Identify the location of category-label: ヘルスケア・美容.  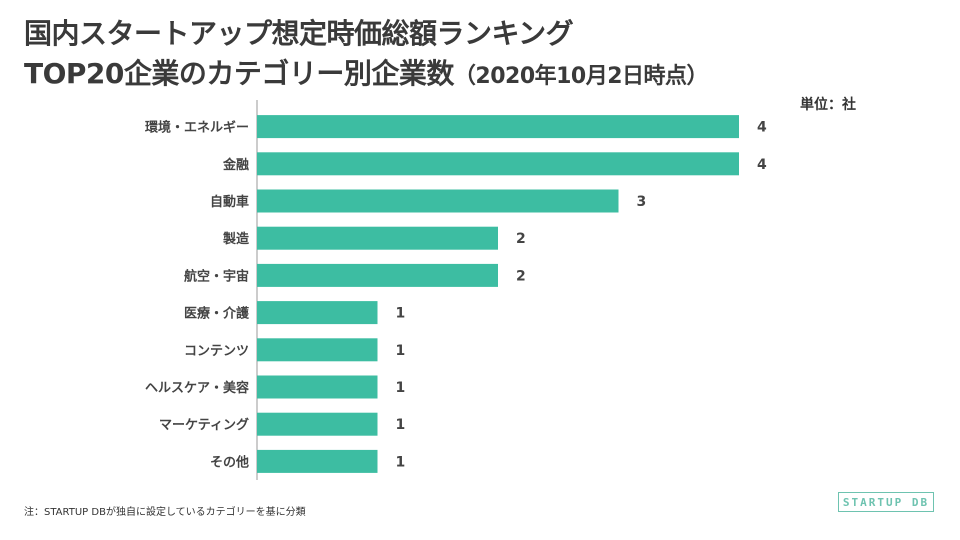
(197, 388).